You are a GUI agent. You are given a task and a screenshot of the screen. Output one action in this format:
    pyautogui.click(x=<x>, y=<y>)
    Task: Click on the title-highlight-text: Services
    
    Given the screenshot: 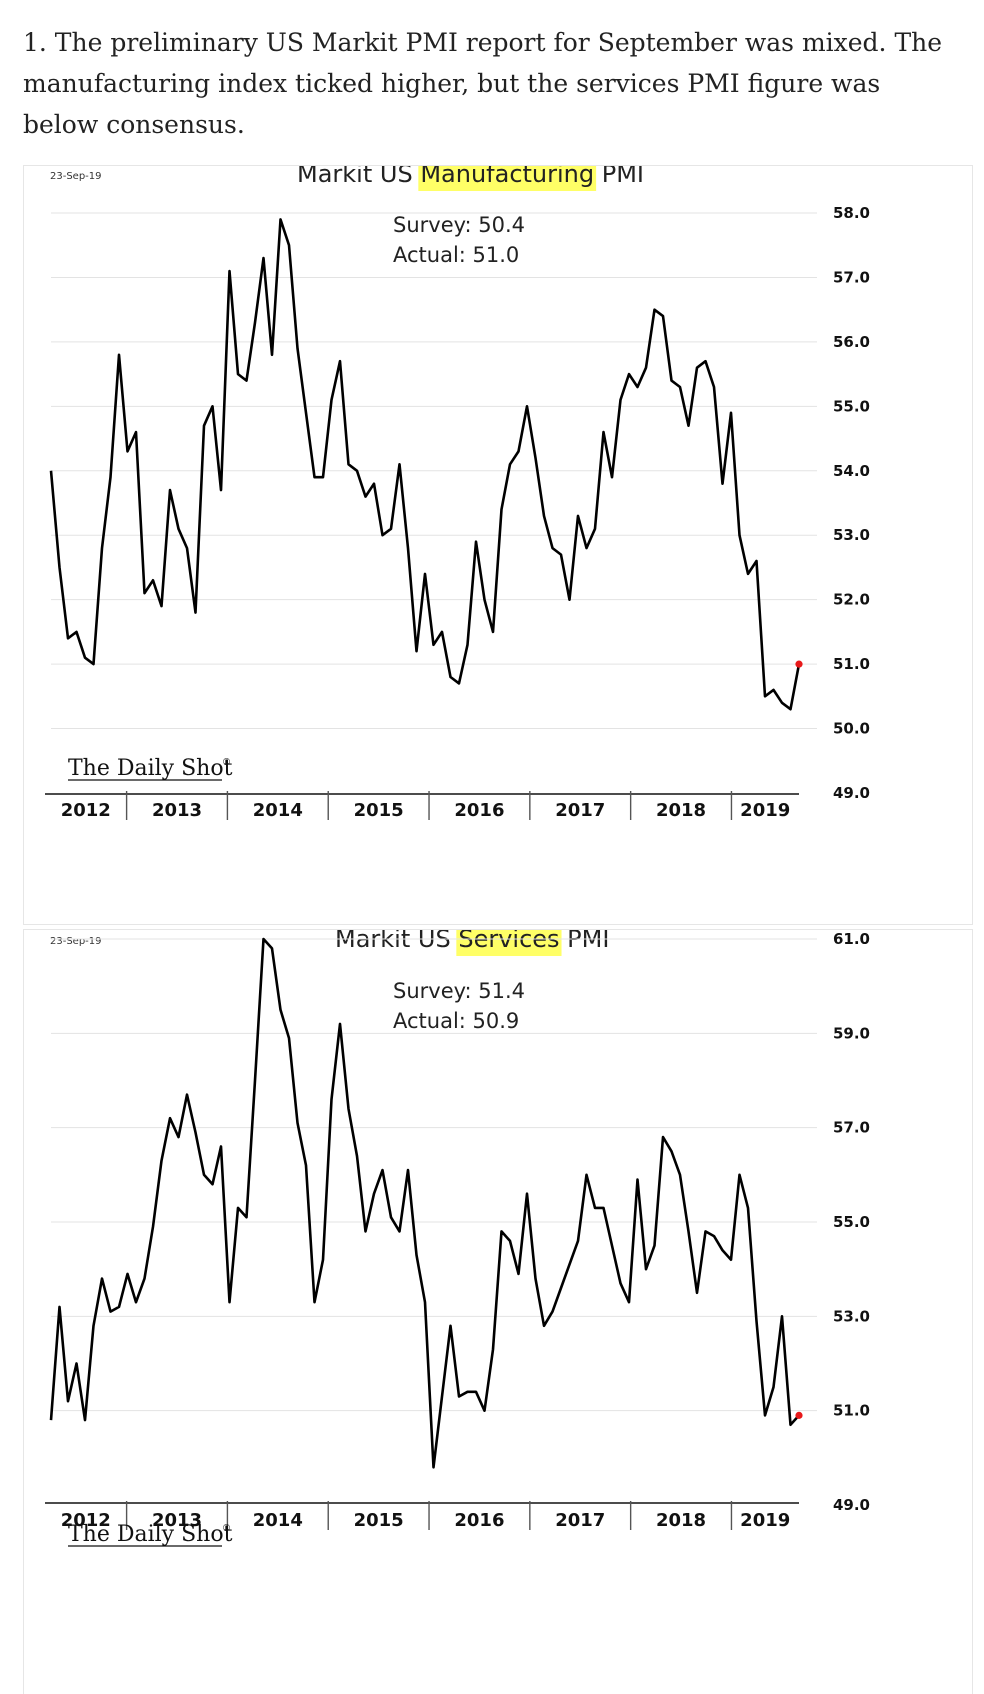 What is the action you would take?
    pyautogui.click(x=508, y=941)
    